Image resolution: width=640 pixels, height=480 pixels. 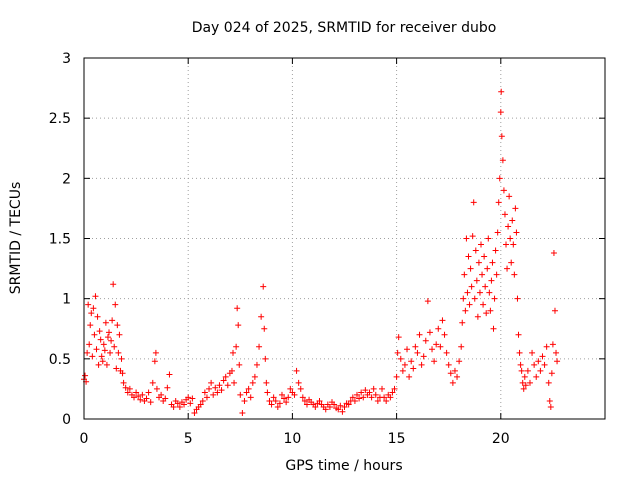 I want to click on x-tick-label: 0, so click(x=84, y=439).